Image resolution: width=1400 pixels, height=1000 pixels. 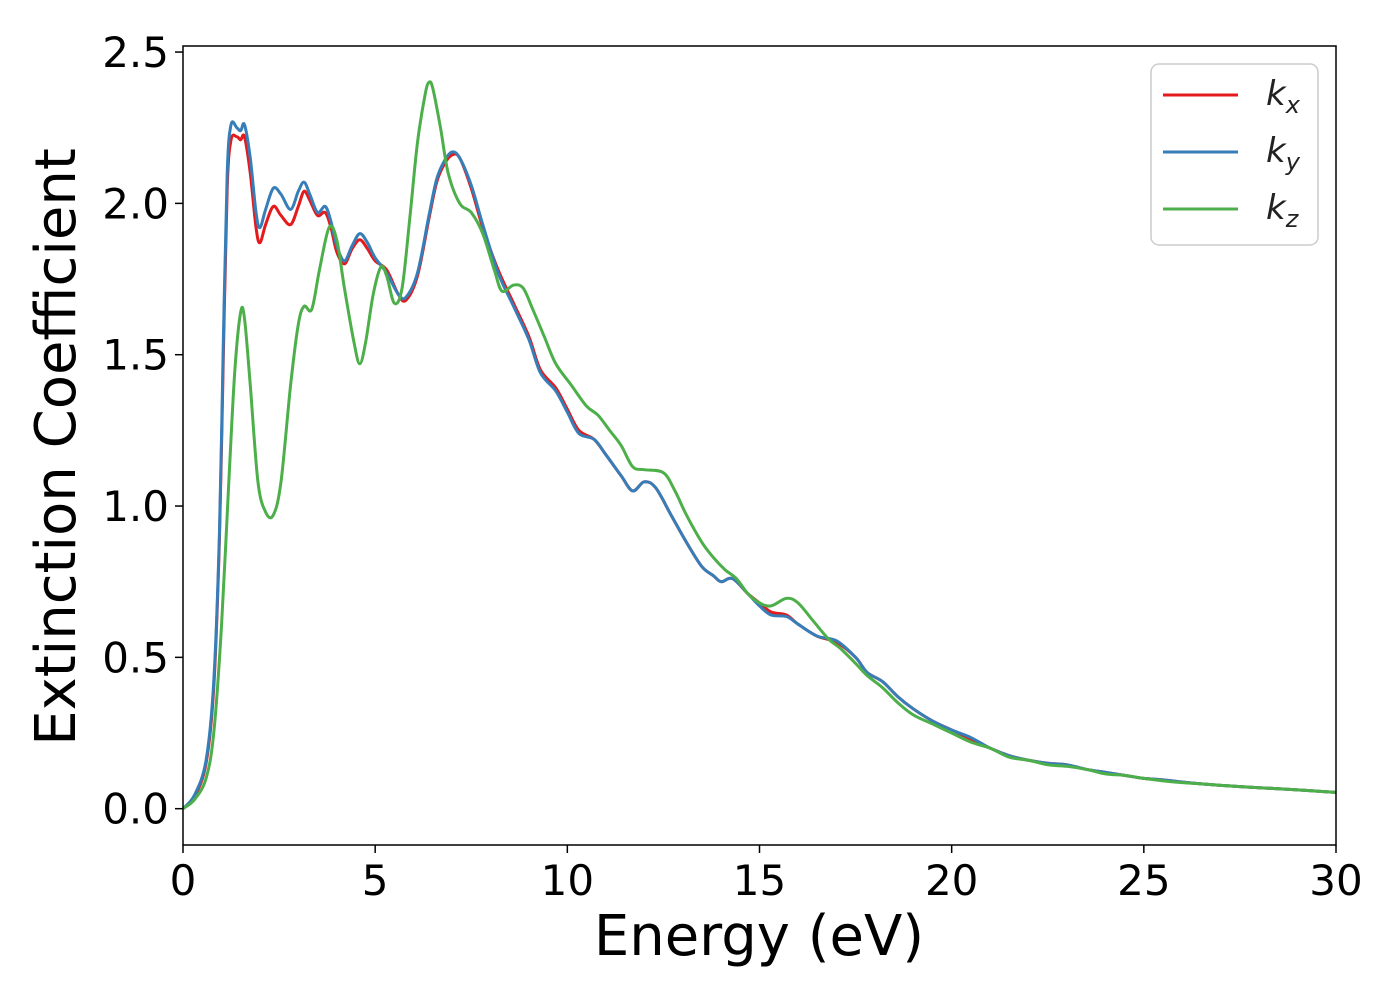 What do you see at coordinates (135, 52) in the screenshot?
I see `y-tick-label: 2.5` at bounding box center [135, 52].